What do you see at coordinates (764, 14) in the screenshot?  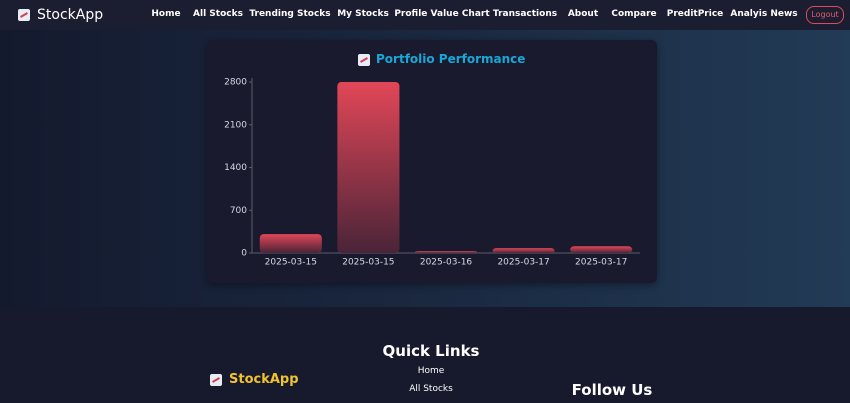 I see `nav-link: Analyis News` at bounding box center [764, 14].